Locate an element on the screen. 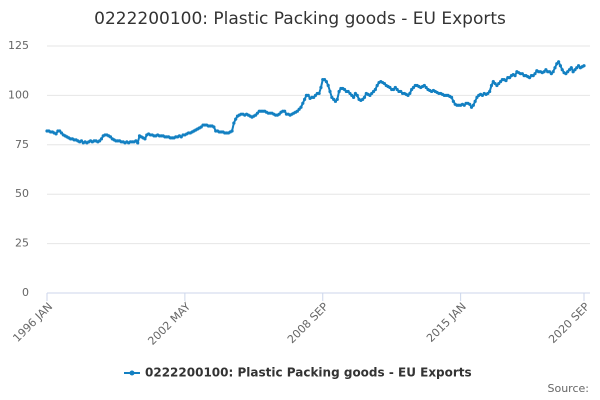  y-tick-label: 50 is located at coordinates (22, 193).